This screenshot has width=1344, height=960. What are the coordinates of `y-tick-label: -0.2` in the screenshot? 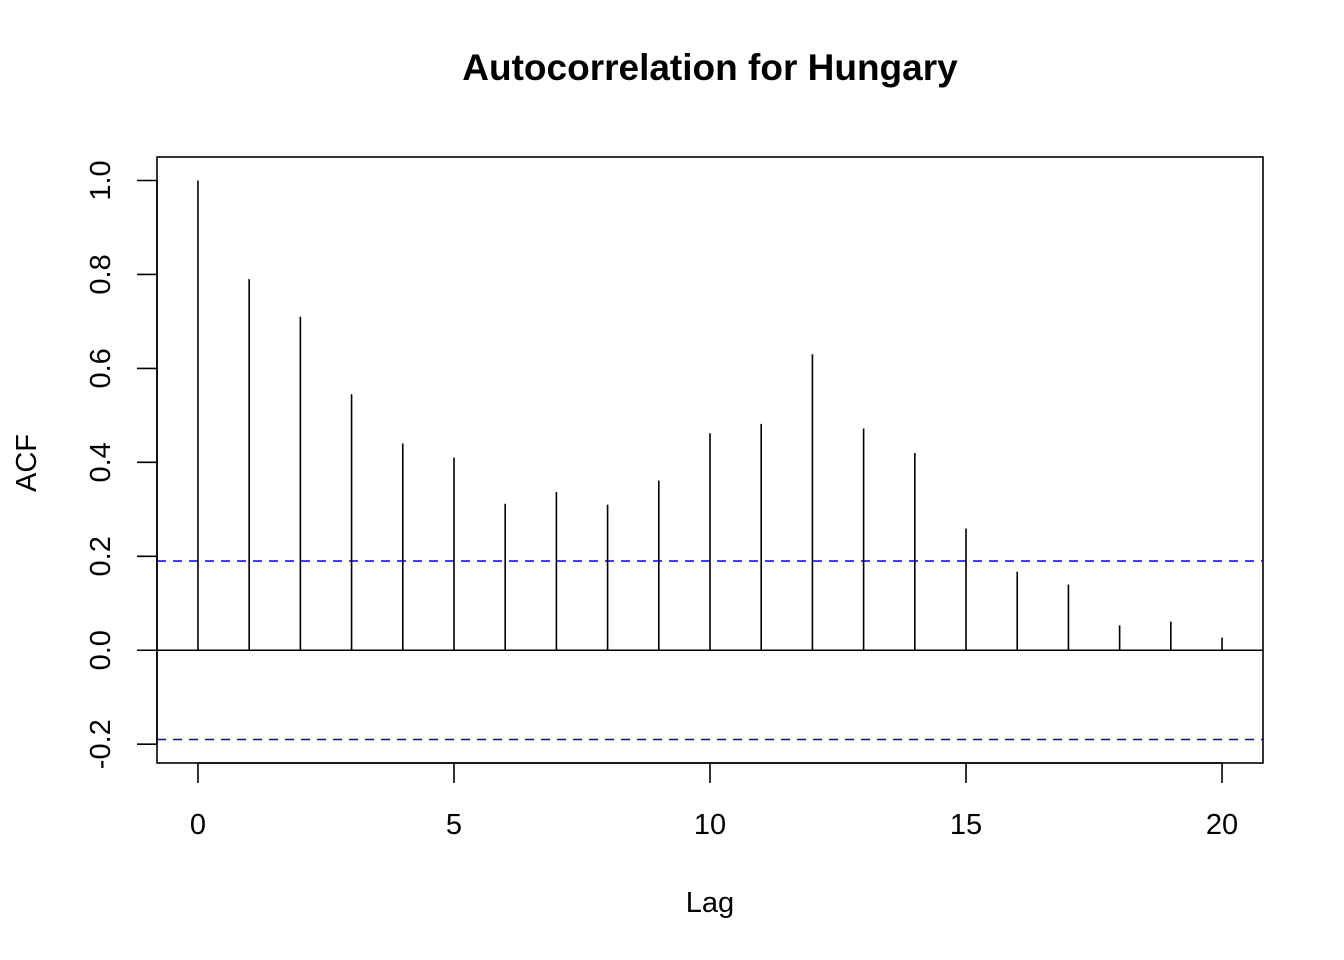 It's located at (101, 744).